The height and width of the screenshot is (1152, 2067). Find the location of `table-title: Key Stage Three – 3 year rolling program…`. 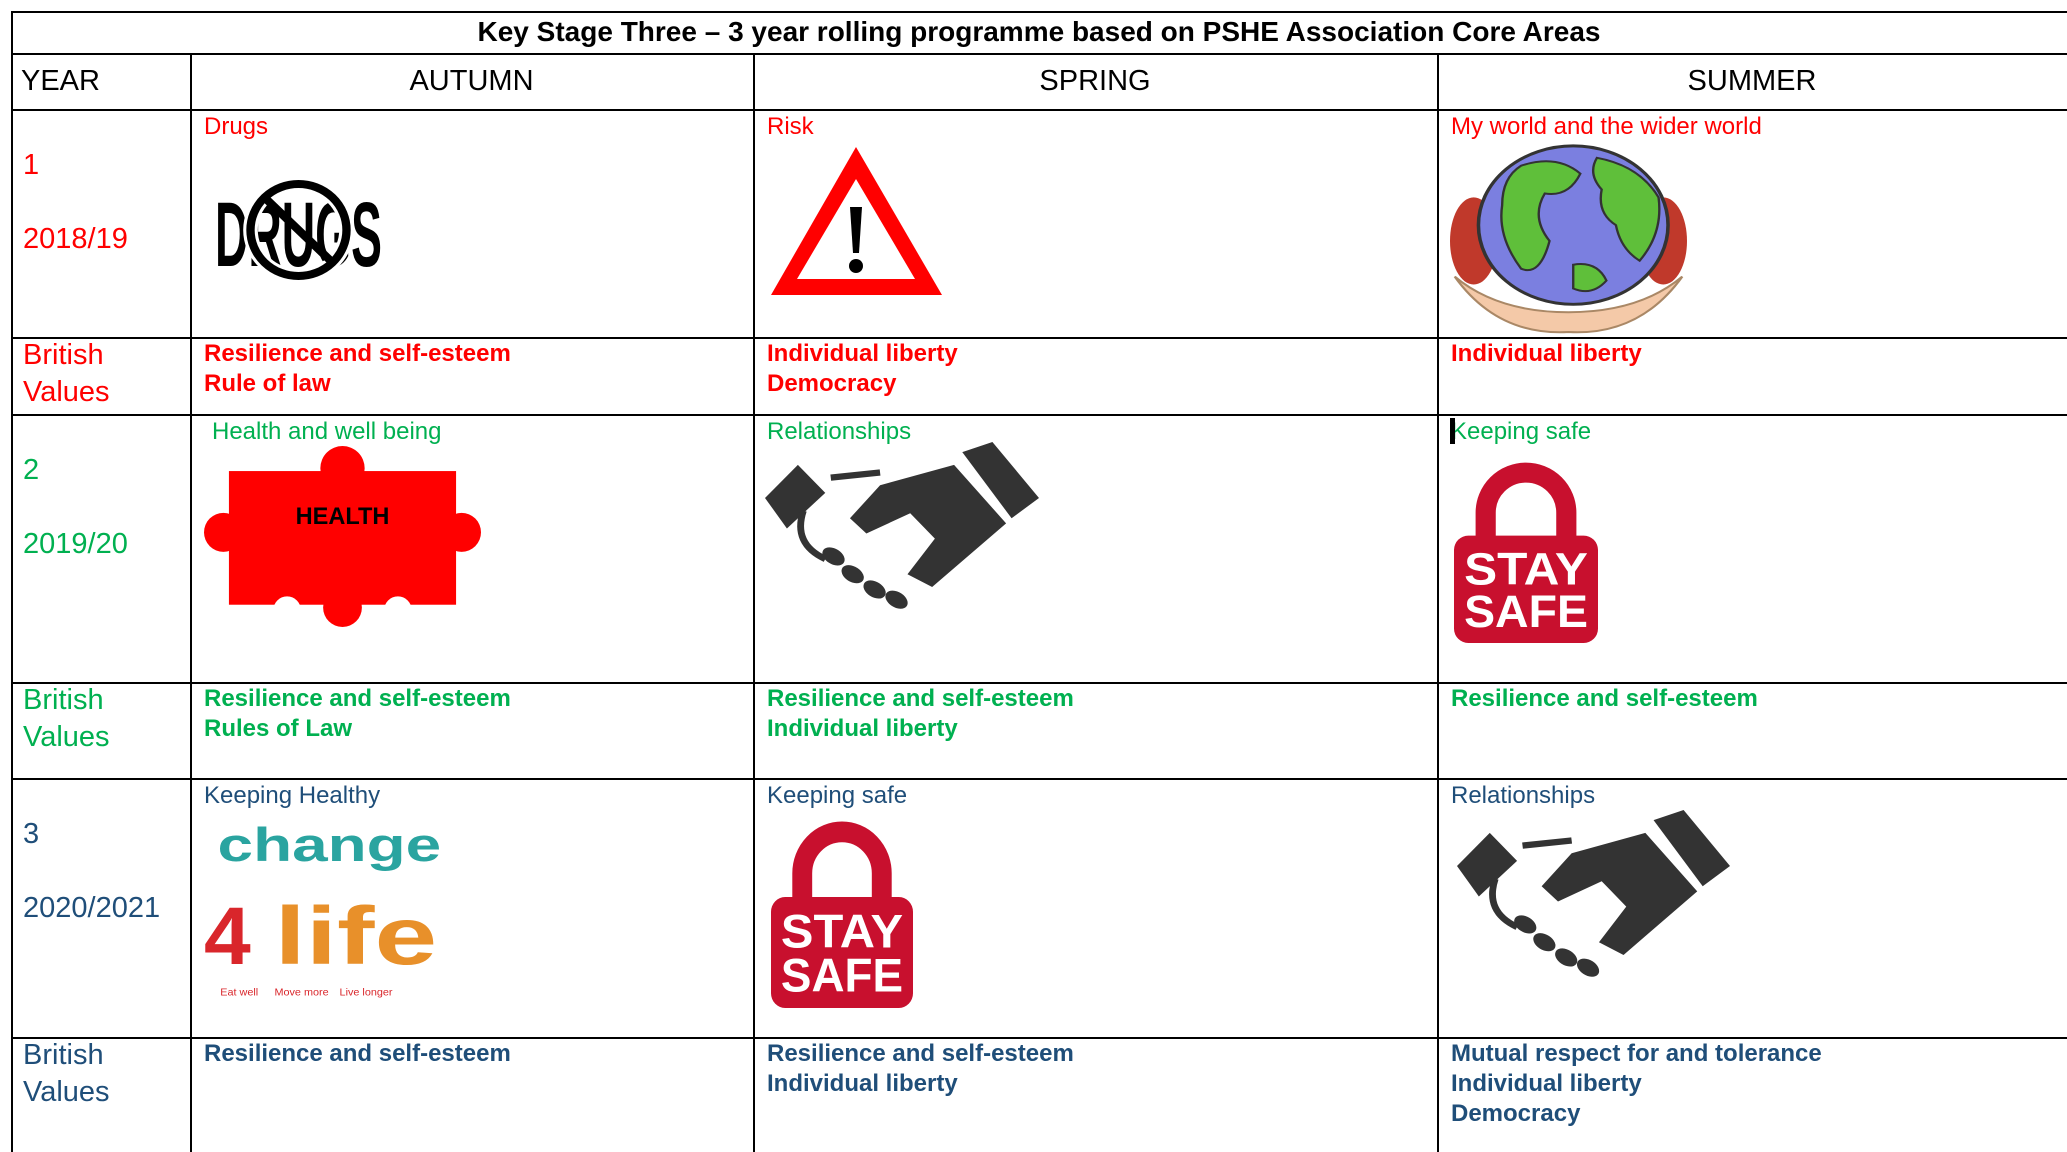

table-title: Key Stage Three – 3 year rolling program… is located at coordinates (1039, 31).